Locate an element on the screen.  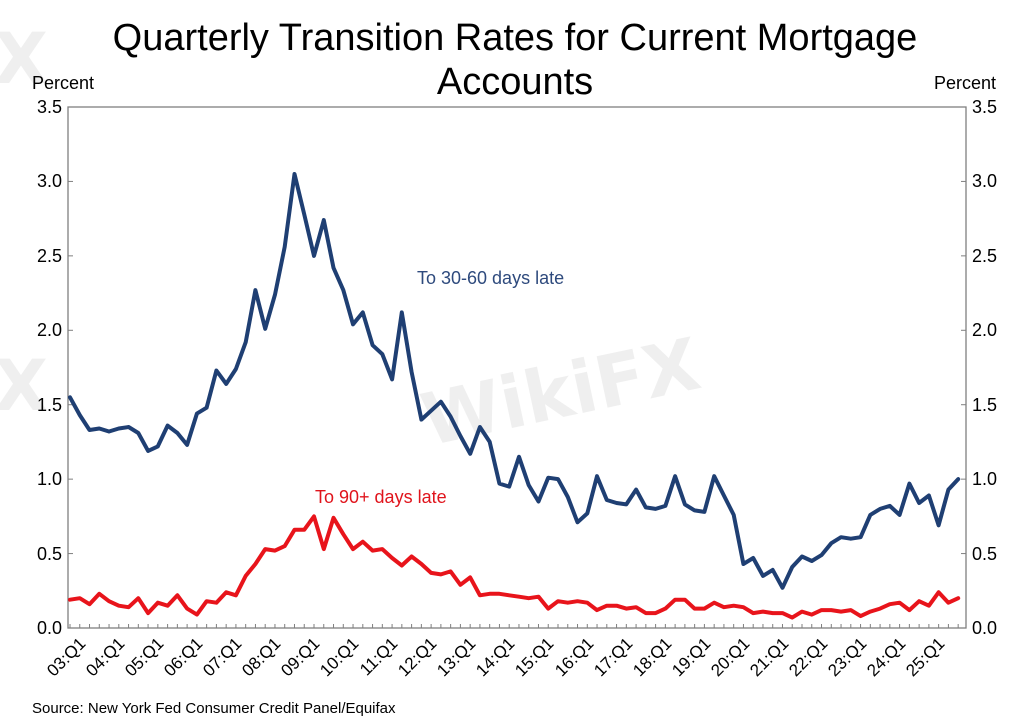
series-label-30-60: To 30-60 days late is located at coordinates (491, 278).